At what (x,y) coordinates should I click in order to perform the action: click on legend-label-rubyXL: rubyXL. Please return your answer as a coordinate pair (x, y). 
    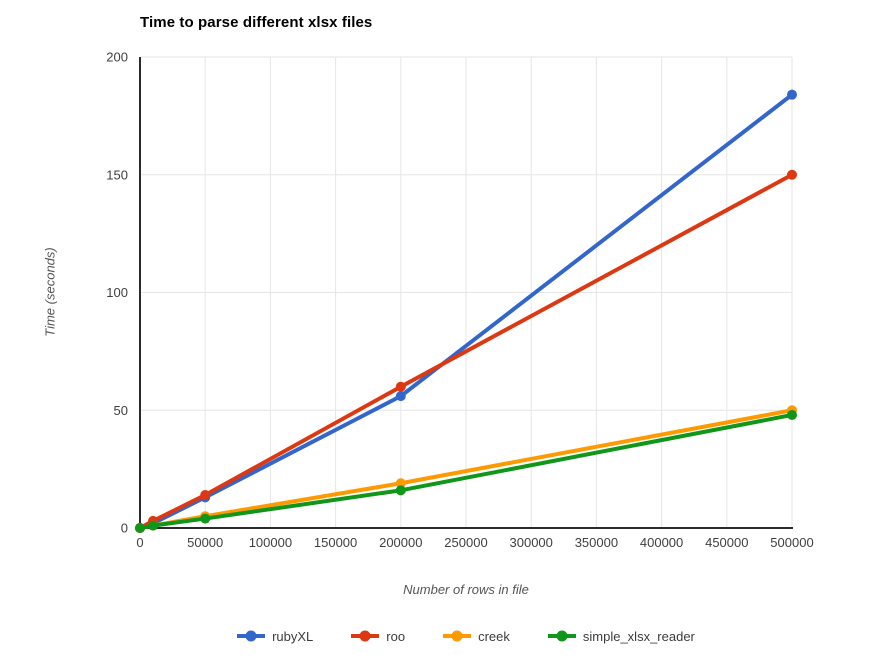
    Looking at the image, I should click on (293, 636).